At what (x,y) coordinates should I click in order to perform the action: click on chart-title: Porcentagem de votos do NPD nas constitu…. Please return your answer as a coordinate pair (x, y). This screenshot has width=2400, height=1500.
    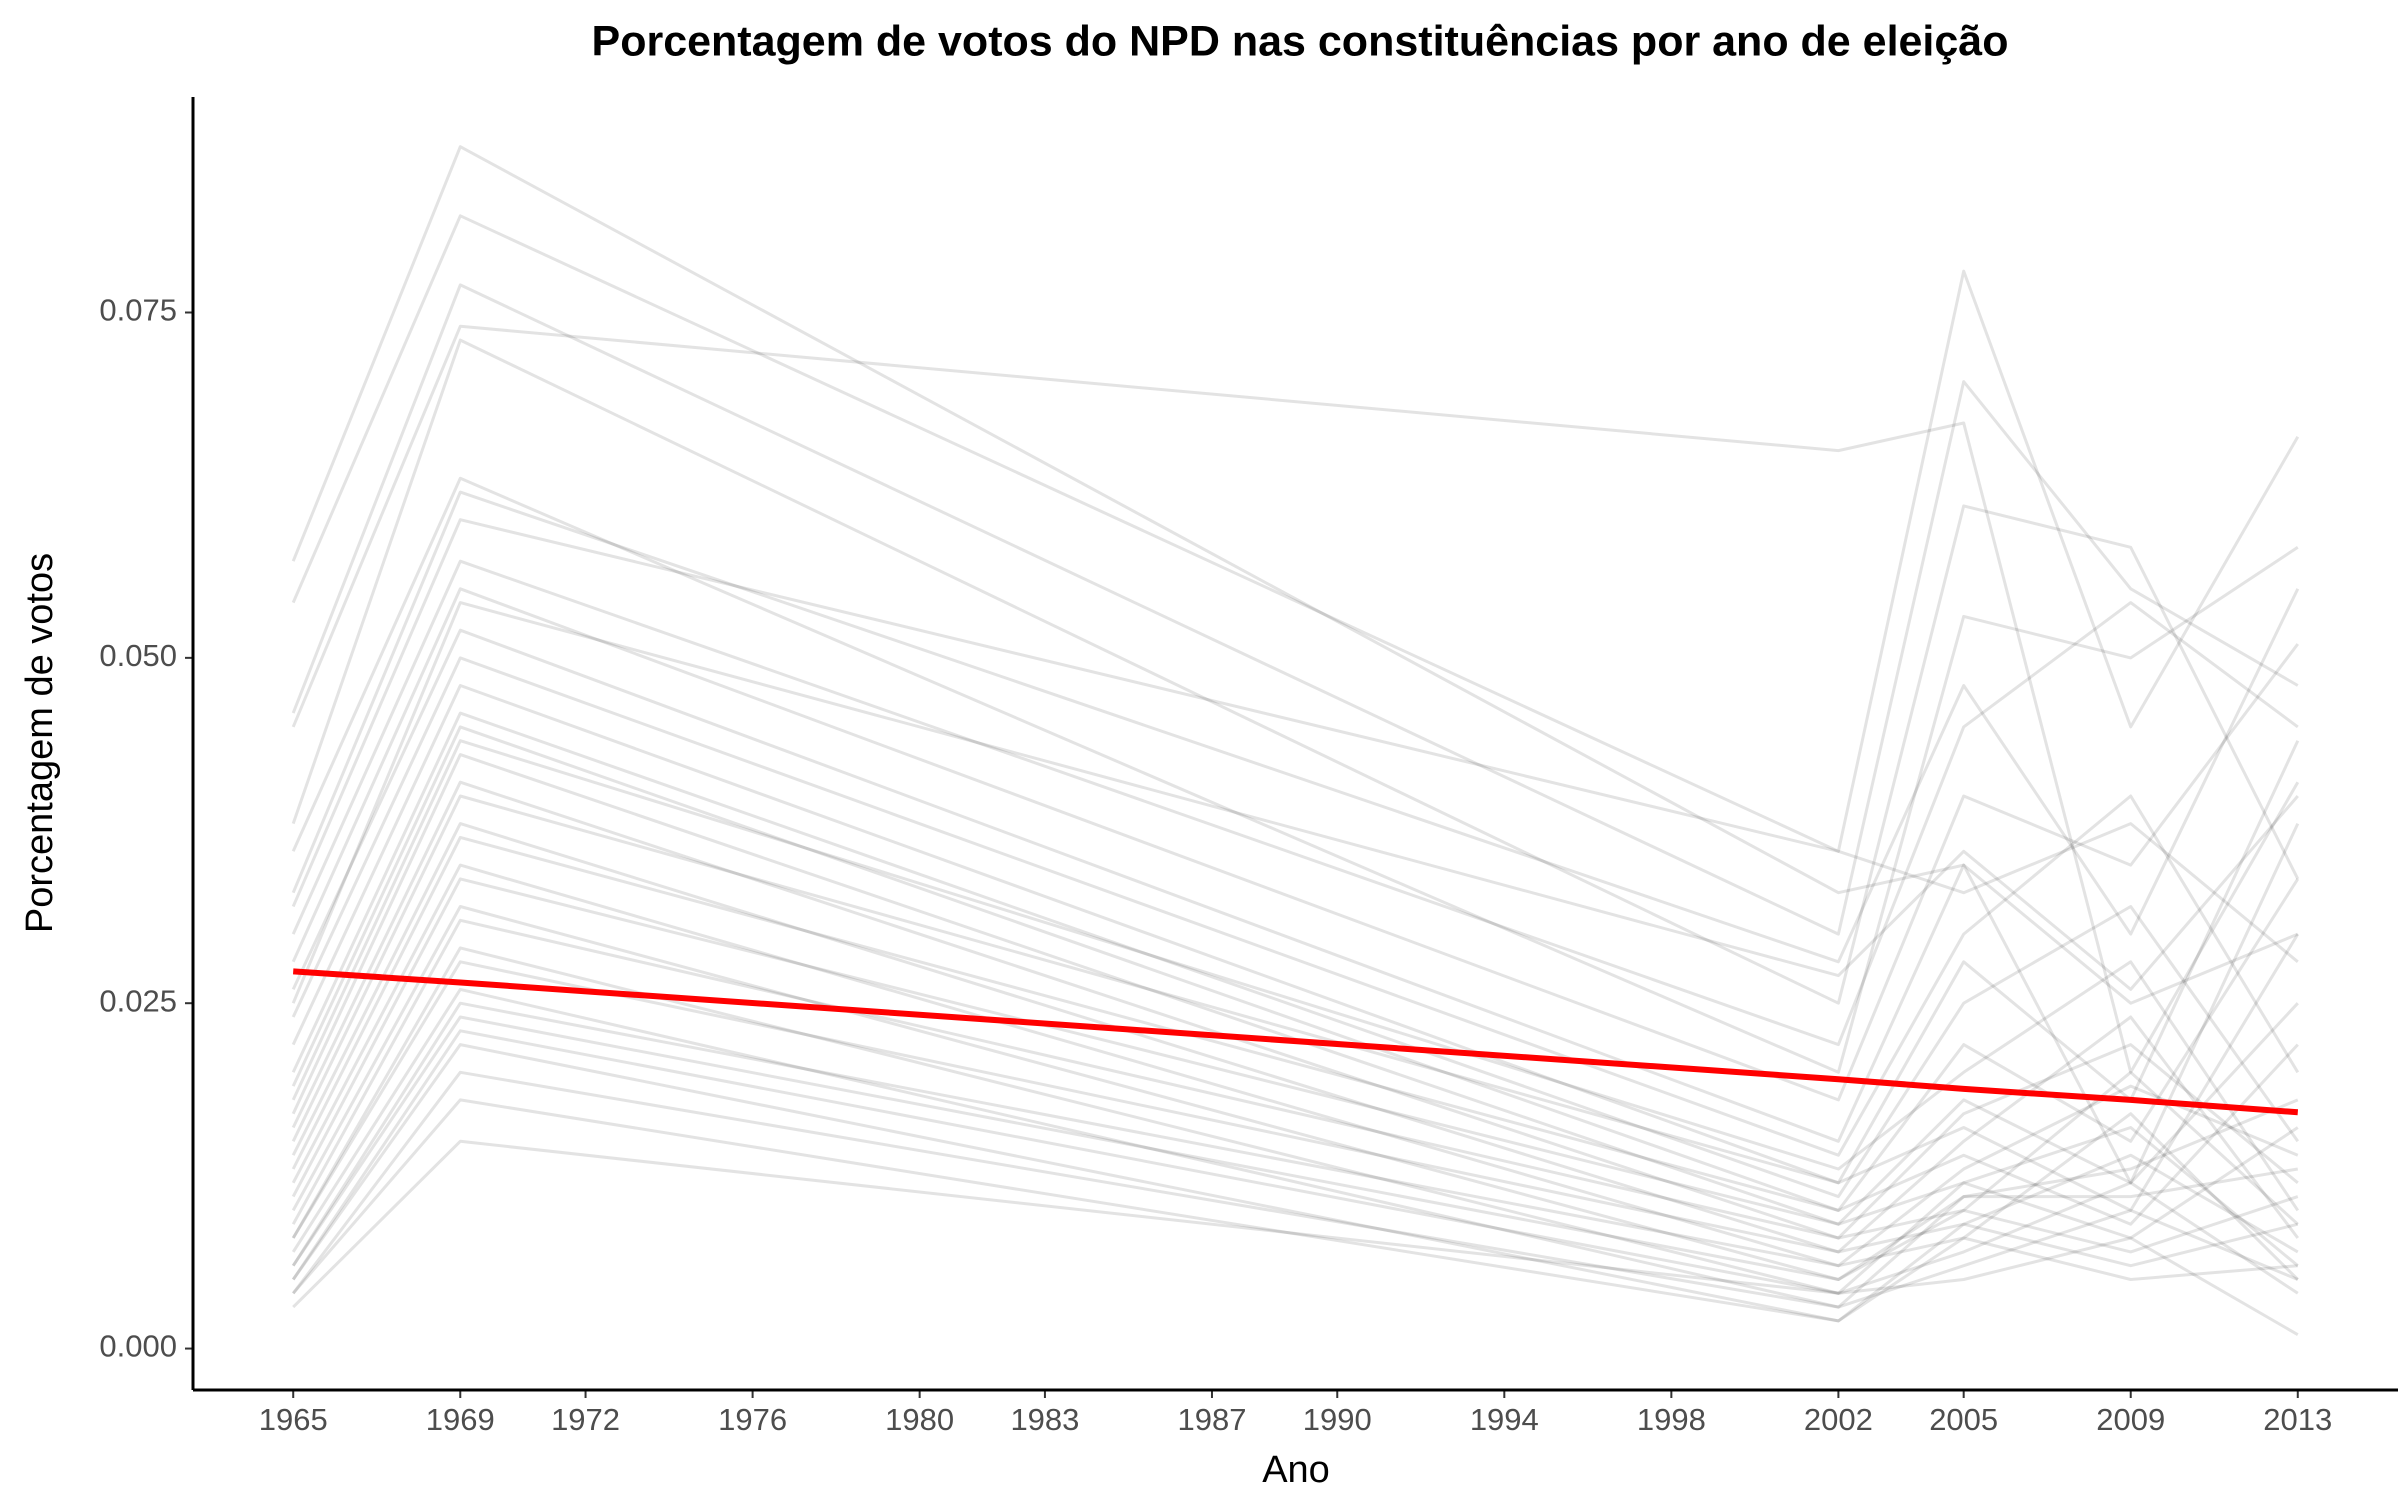
    Looking at the image, I should click on (1300, 41).